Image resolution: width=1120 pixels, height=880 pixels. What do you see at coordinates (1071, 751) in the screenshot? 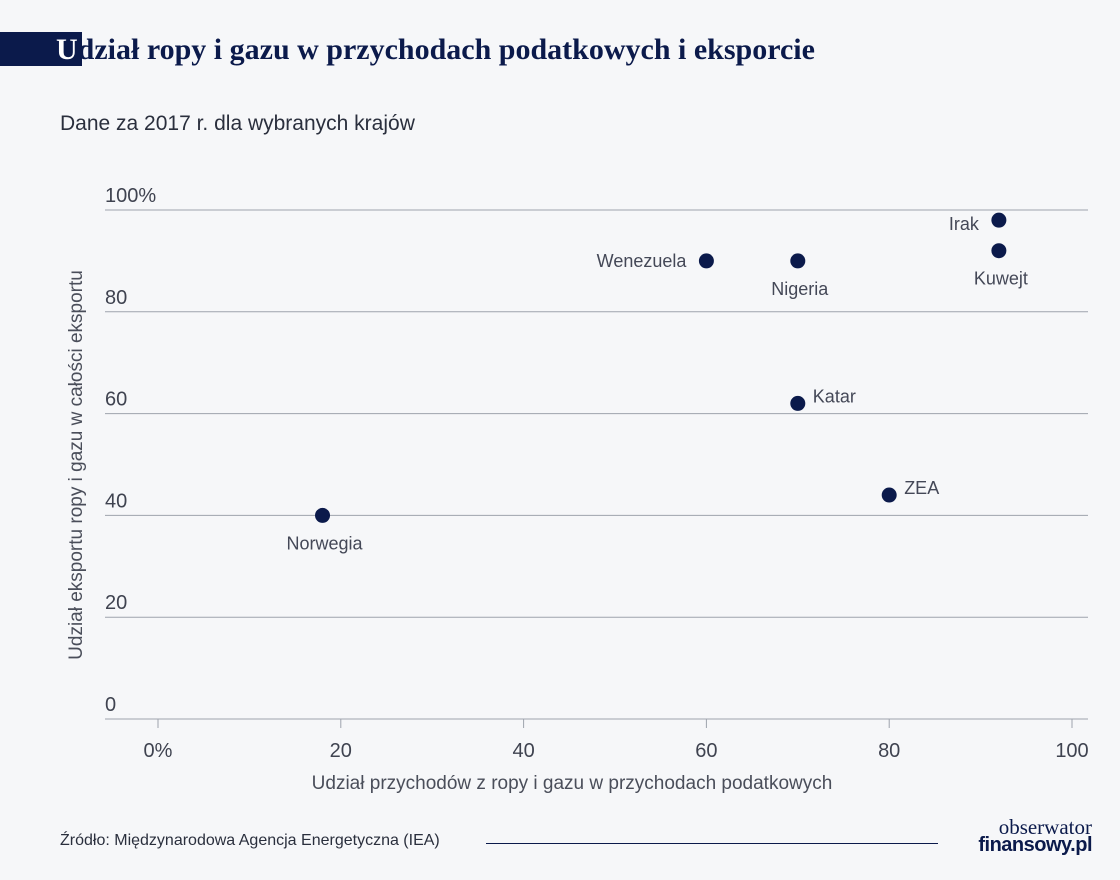
I see `x-tick-label-100: 100` at bounding box center [1071, 751].